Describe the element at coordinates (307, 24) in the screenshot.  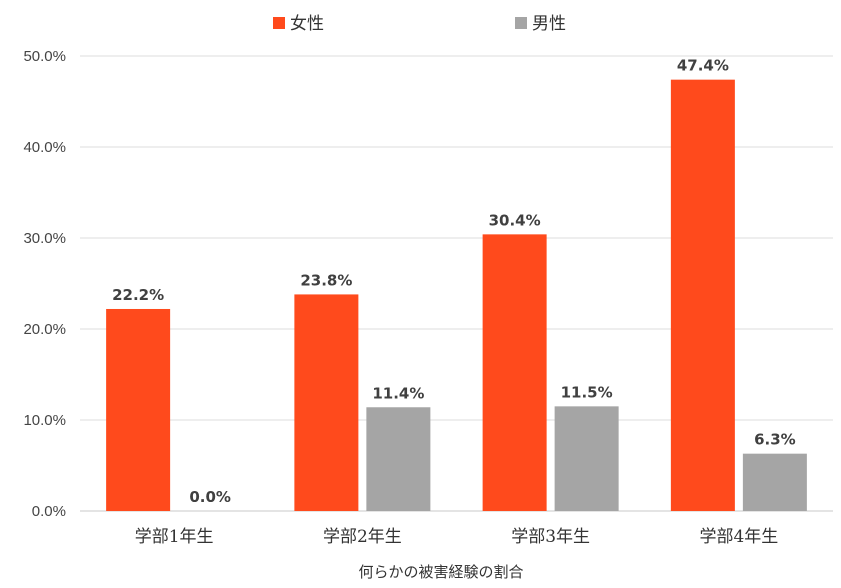
I see `legend-label: 女性` at that location.